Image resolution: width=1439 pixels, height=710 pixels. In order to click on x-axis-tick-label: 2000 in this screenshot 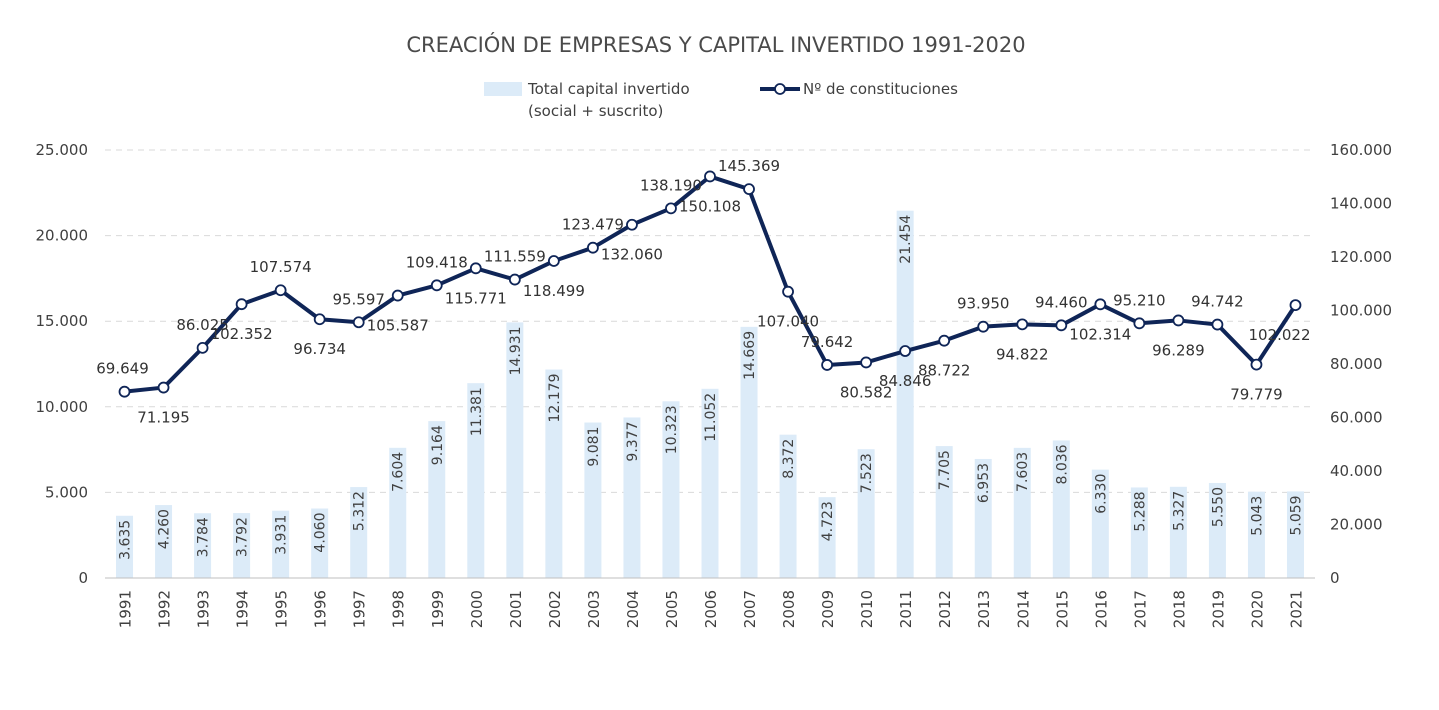, I will do `click(477, 609)`.